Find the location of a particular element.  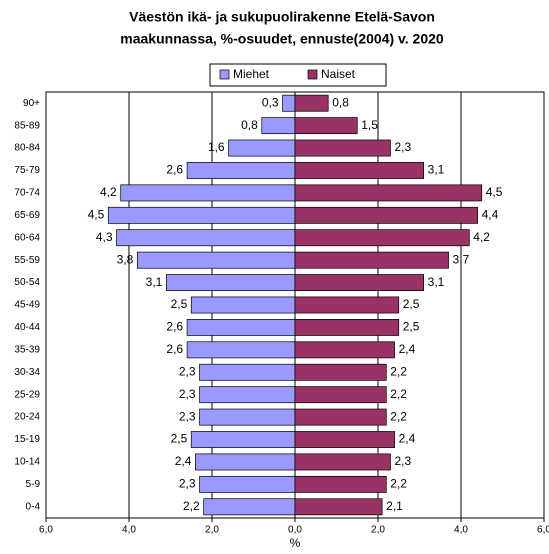

y-tick-label: 5-9 is located at coordinates (33, 484).